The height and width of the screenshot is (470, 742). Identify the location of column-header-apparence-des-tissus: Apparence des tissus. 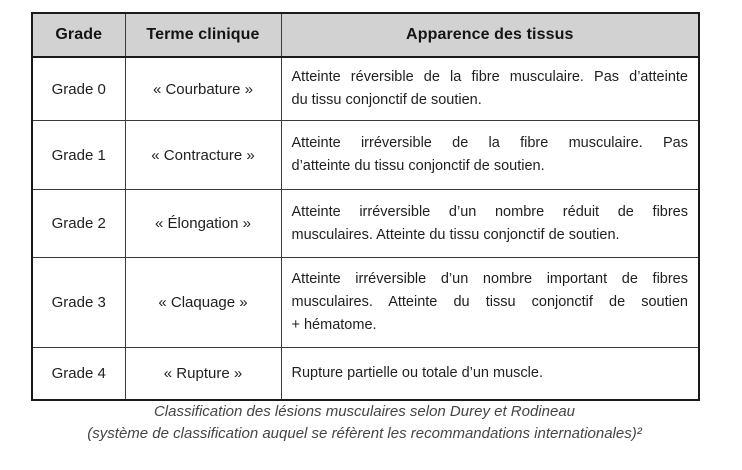
(490, 35).